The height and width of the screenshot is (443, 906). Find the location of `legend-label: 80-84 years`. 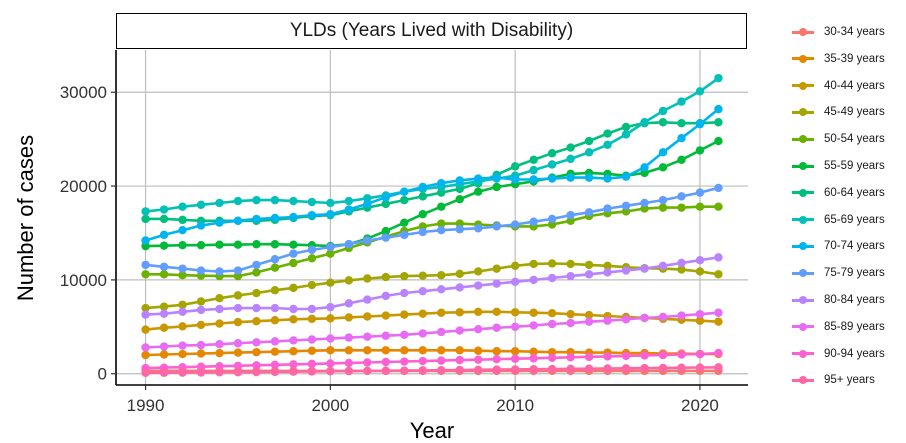

legend-label: 80-84 years is located at coordinates (854, 300).